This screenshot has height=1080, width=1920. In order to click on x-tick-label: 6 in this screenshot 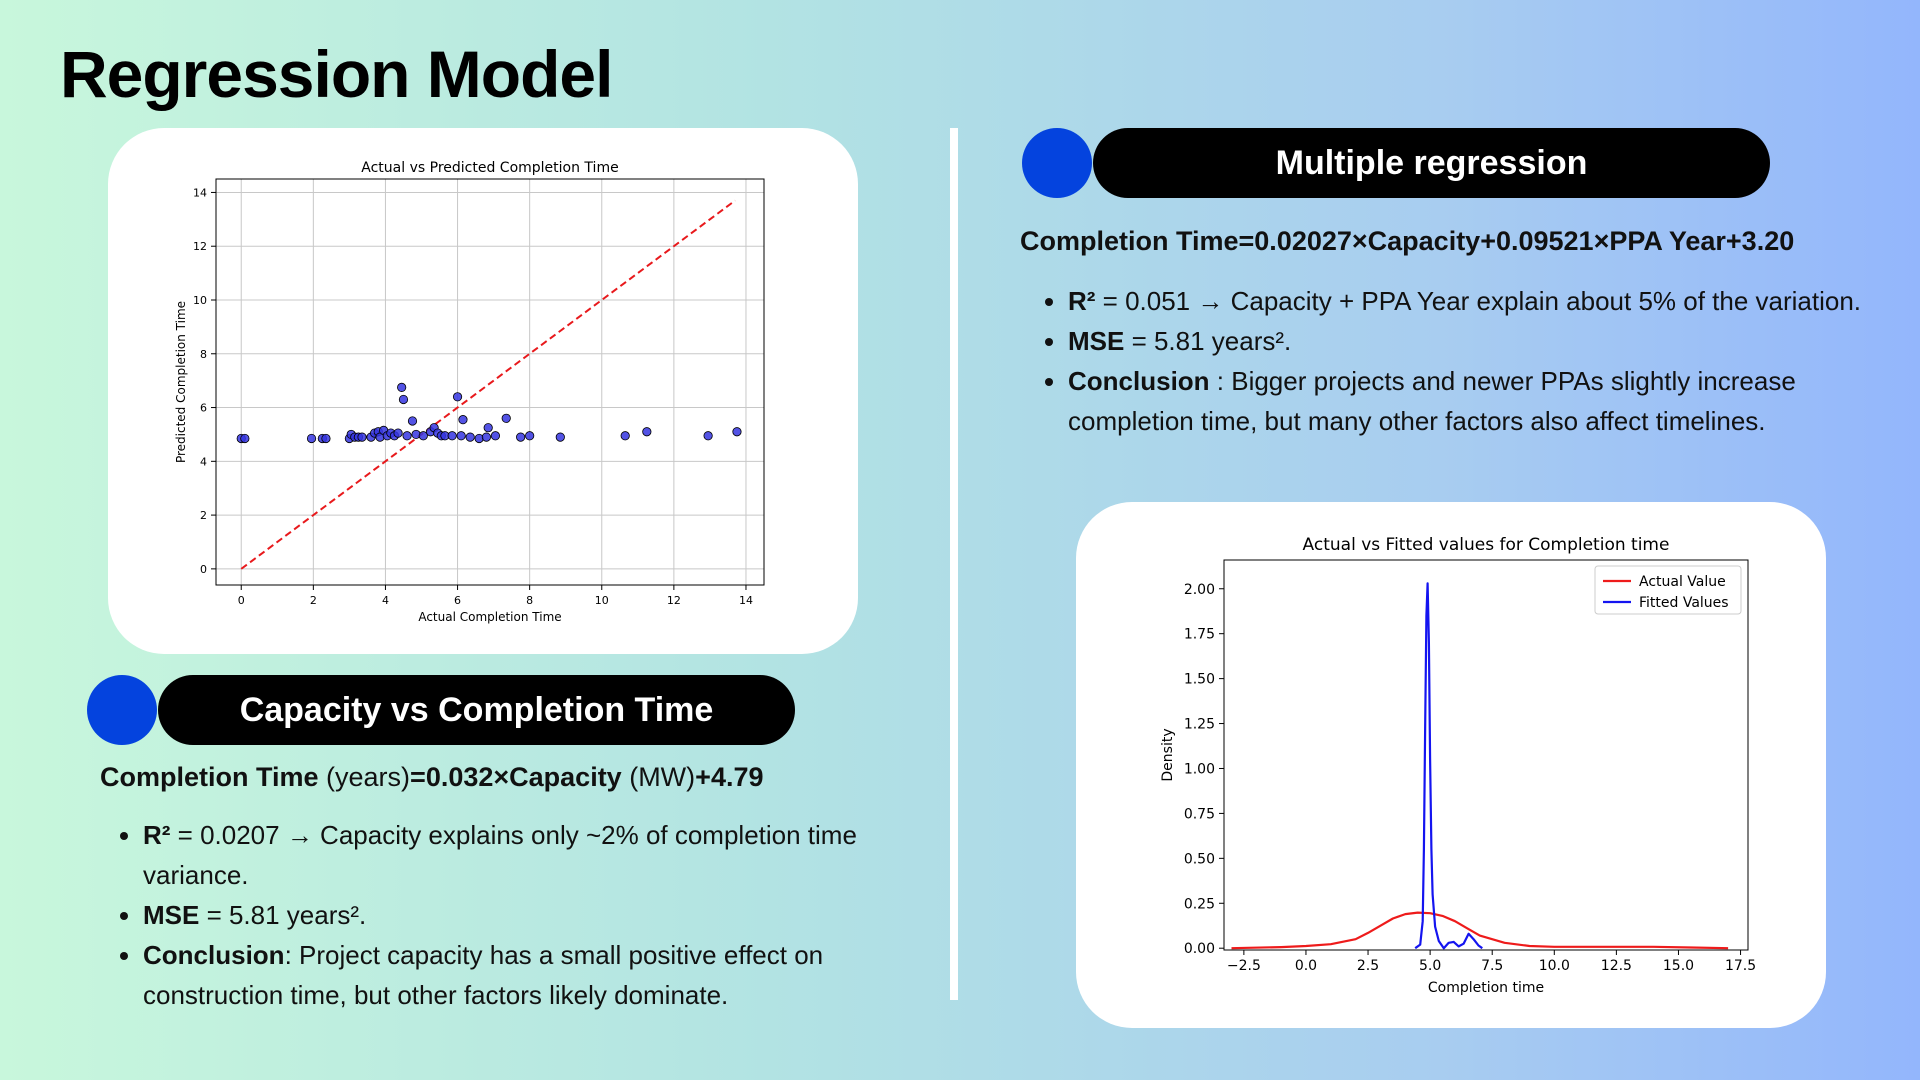, I will do `click(457, 600)`.